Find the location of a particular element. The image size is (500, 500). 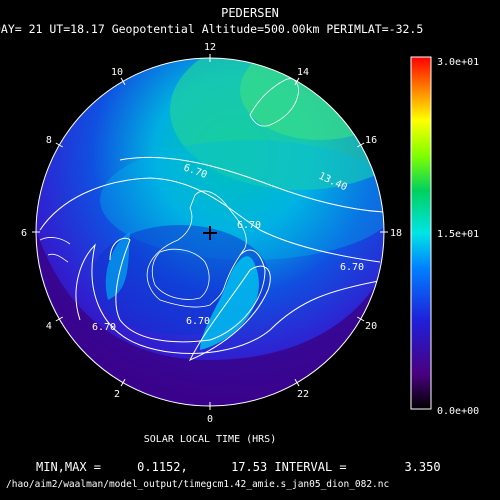

colorbar-tick-max: 3.0e+01 is located at coordinates (458, 62).